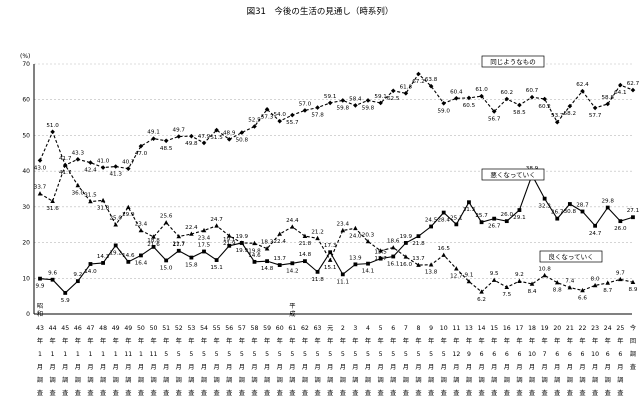 This screenshot has width=640, height=412. I want to click on data-label: 47.9, so click(204, 137).